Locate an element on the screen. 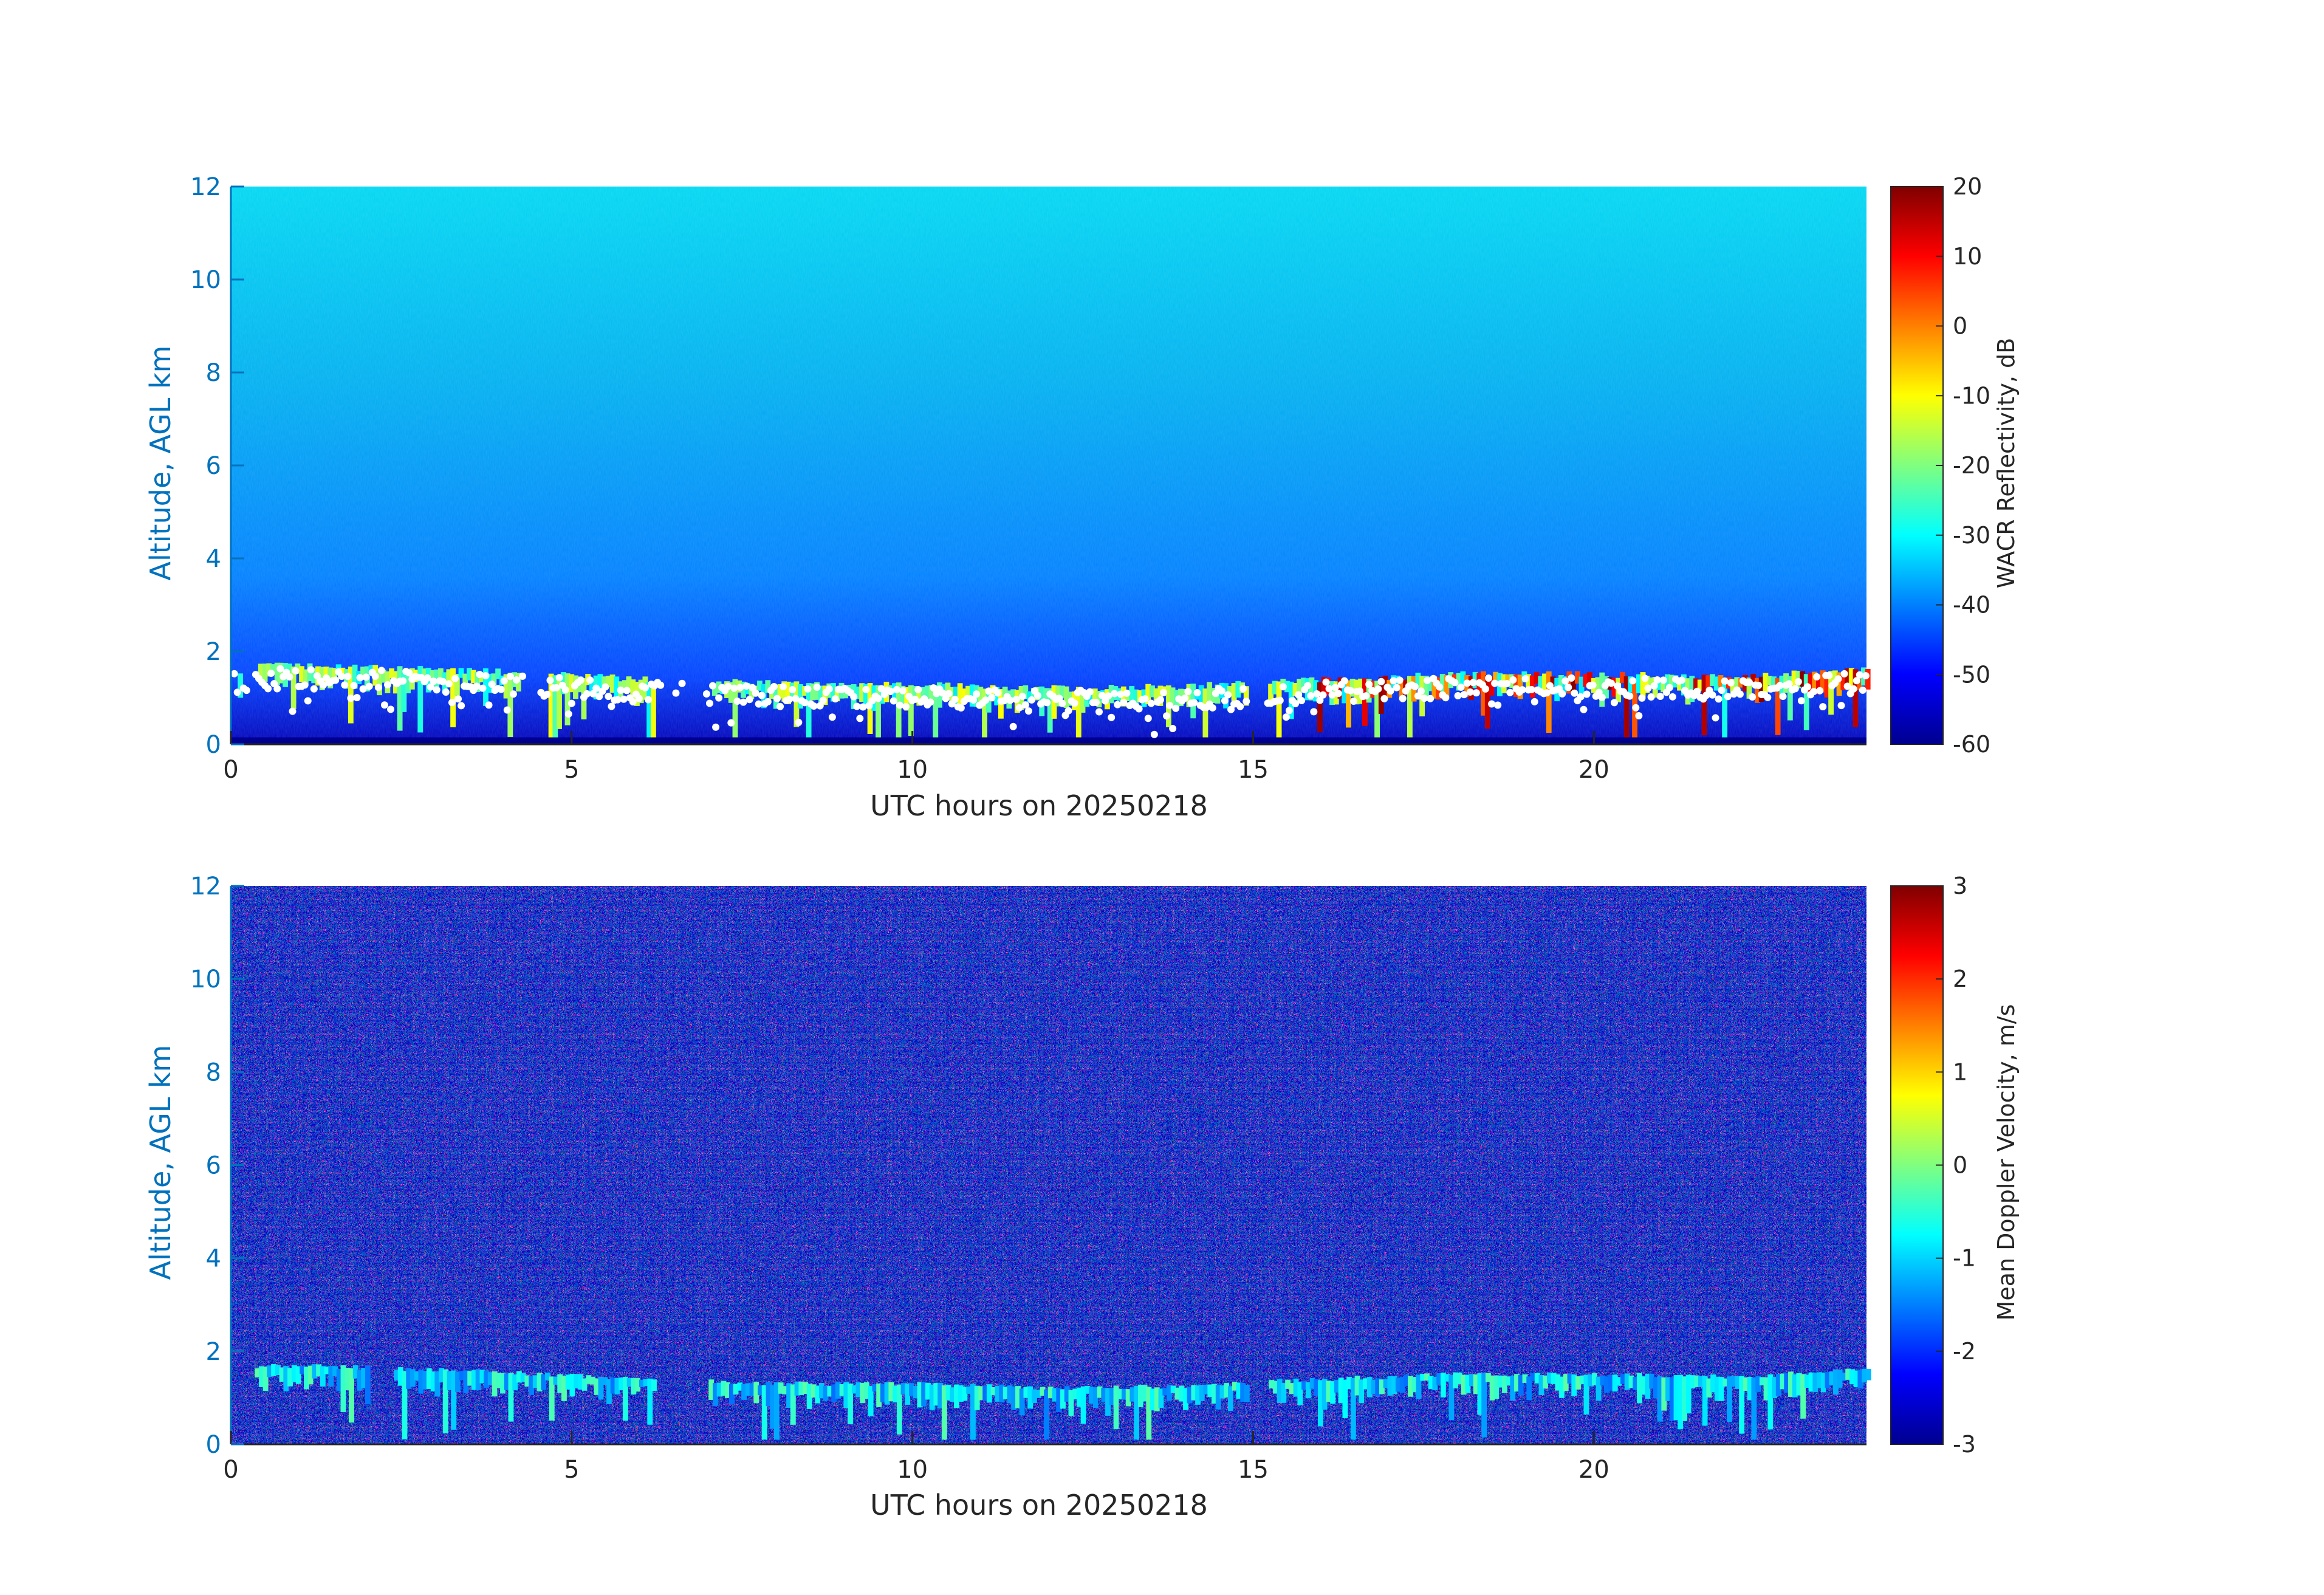  velocity-cloud-layer is located at coordinates (1063, 1402).